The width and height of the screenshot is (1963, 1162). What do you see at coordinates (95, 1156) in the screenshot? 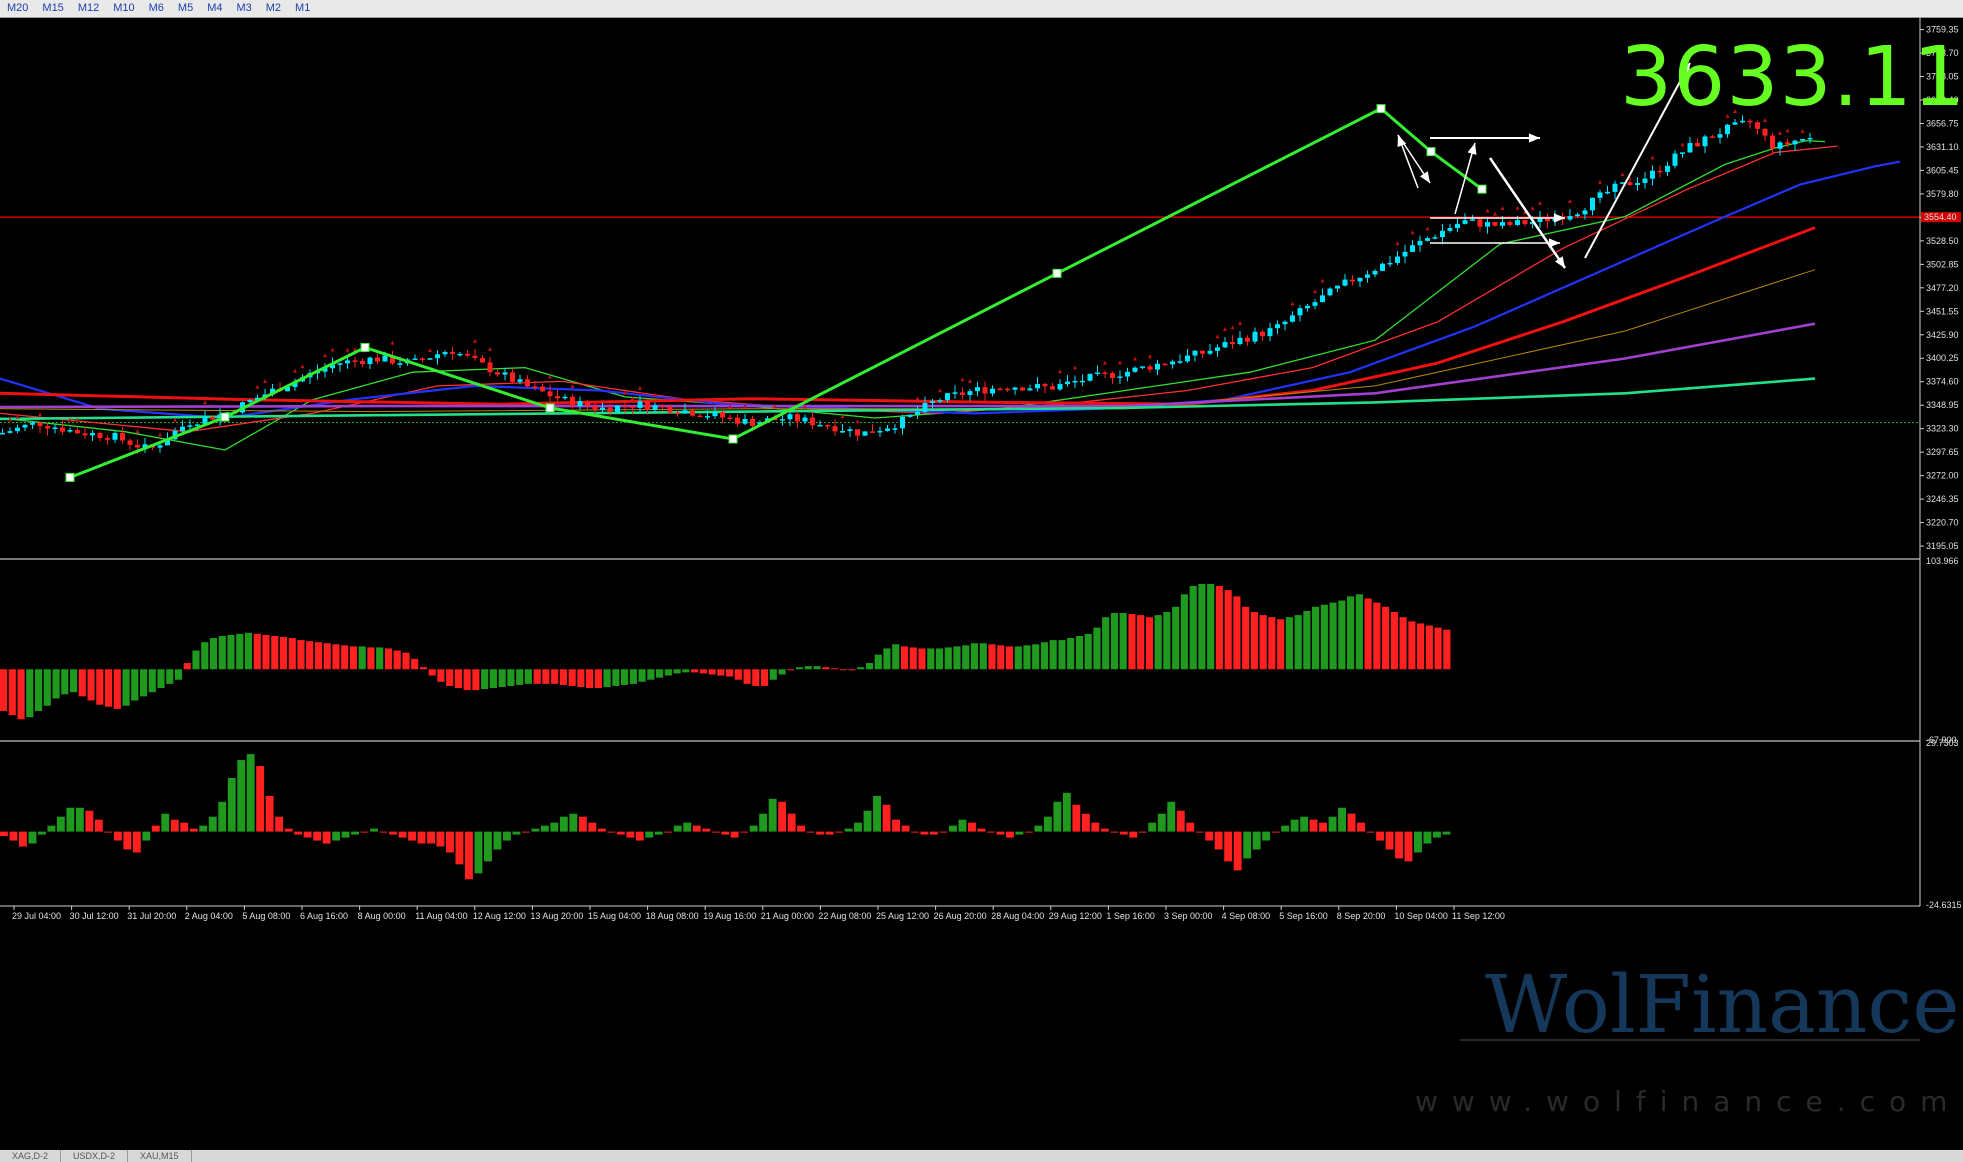
I see `symbol-tab: USDX,D-2` at bounding box center [95, 1156].